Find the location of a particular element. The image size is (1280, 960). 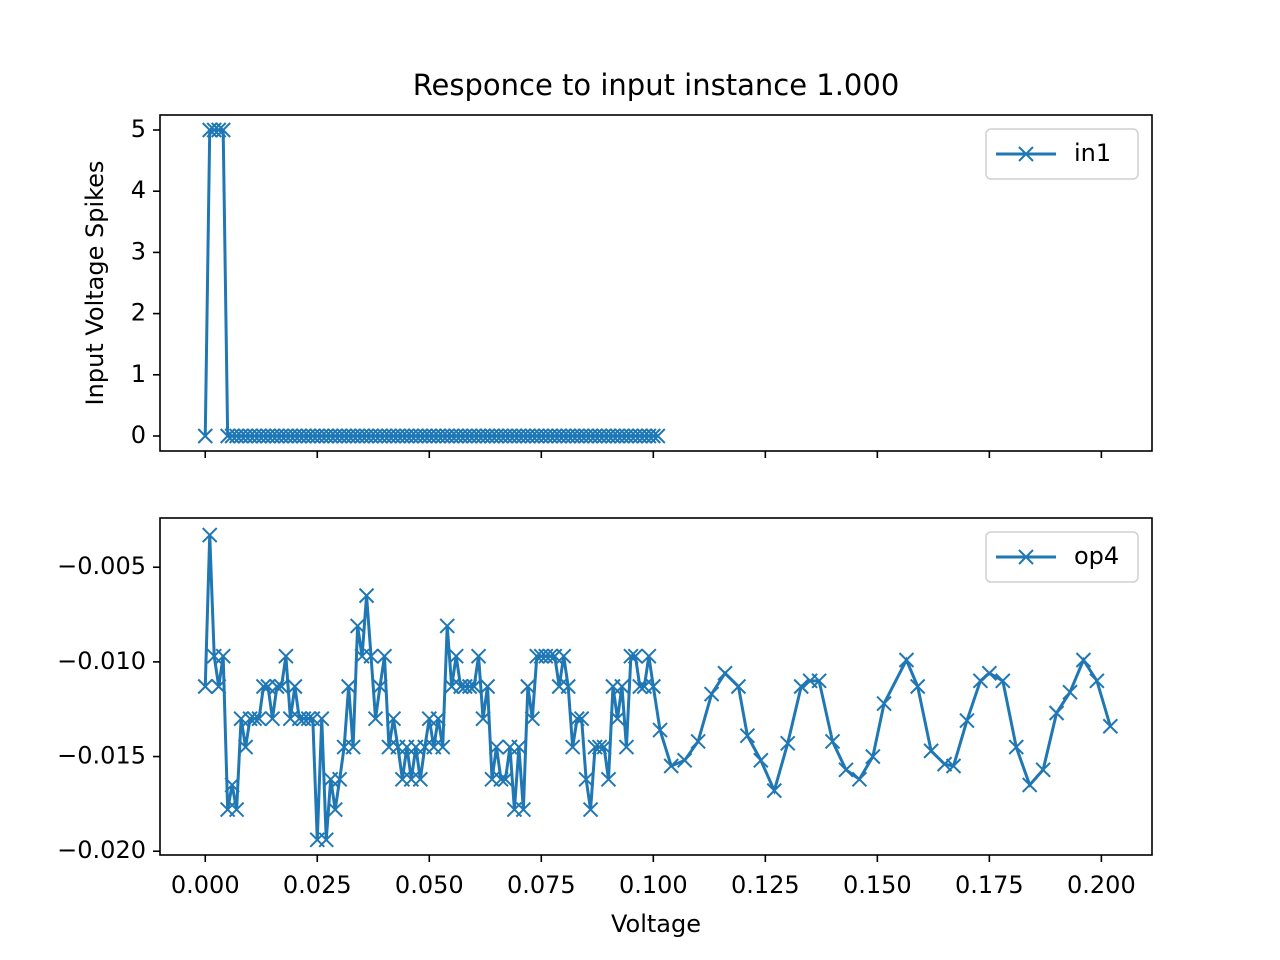

x-tick-label: 0.125 is located at coordinates (765, 885).